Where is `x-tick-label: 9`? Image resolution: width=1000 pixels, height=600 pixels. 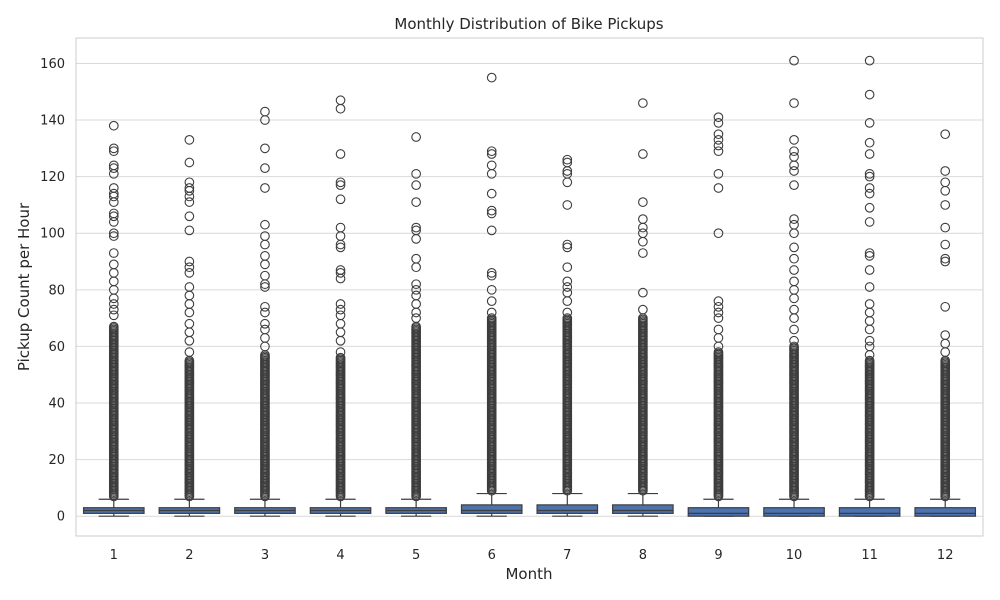 x-tick-label: 9 is located at coordinates (718, 555).